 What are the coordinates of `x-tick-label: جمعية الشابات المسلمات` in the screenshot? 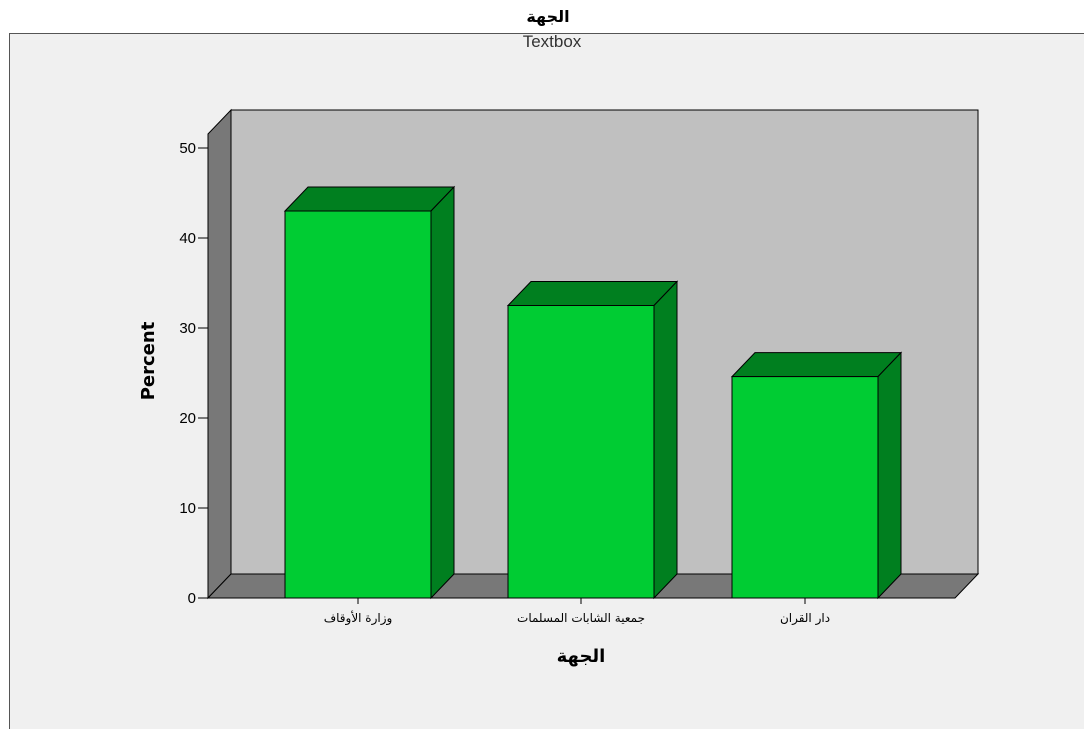 It's located at (581, 618).